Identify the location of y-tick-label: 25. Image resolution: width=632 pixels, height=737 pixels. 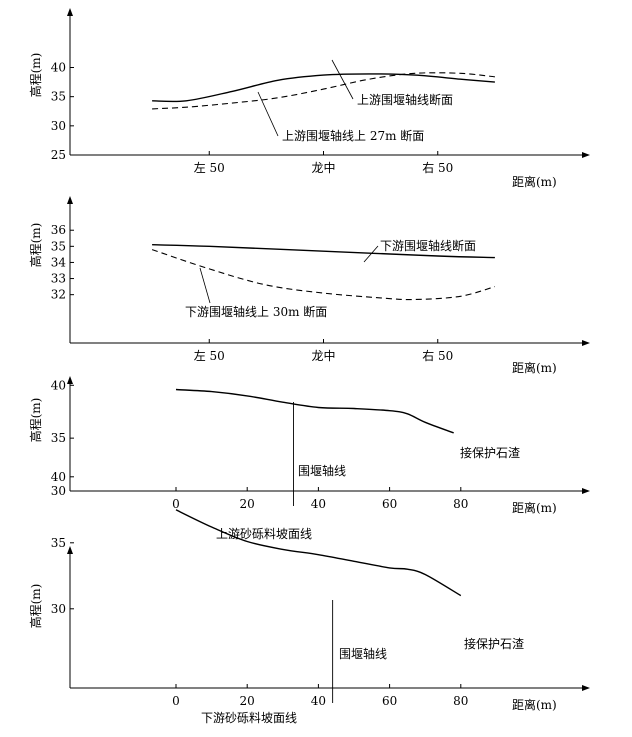
(58, 155).